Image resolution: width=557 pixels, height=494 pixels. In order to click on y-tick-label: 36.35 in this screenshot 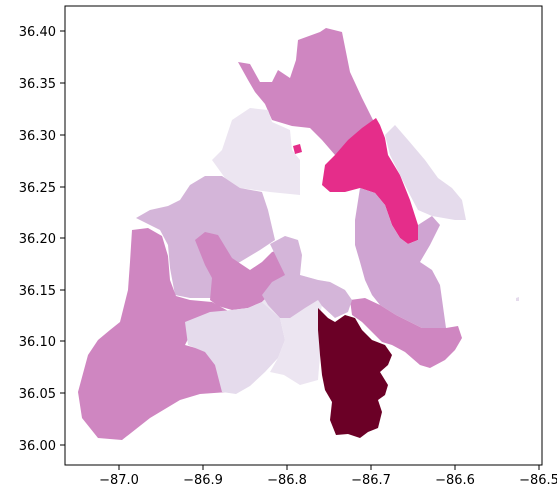, I will do `click(37, 84)`.